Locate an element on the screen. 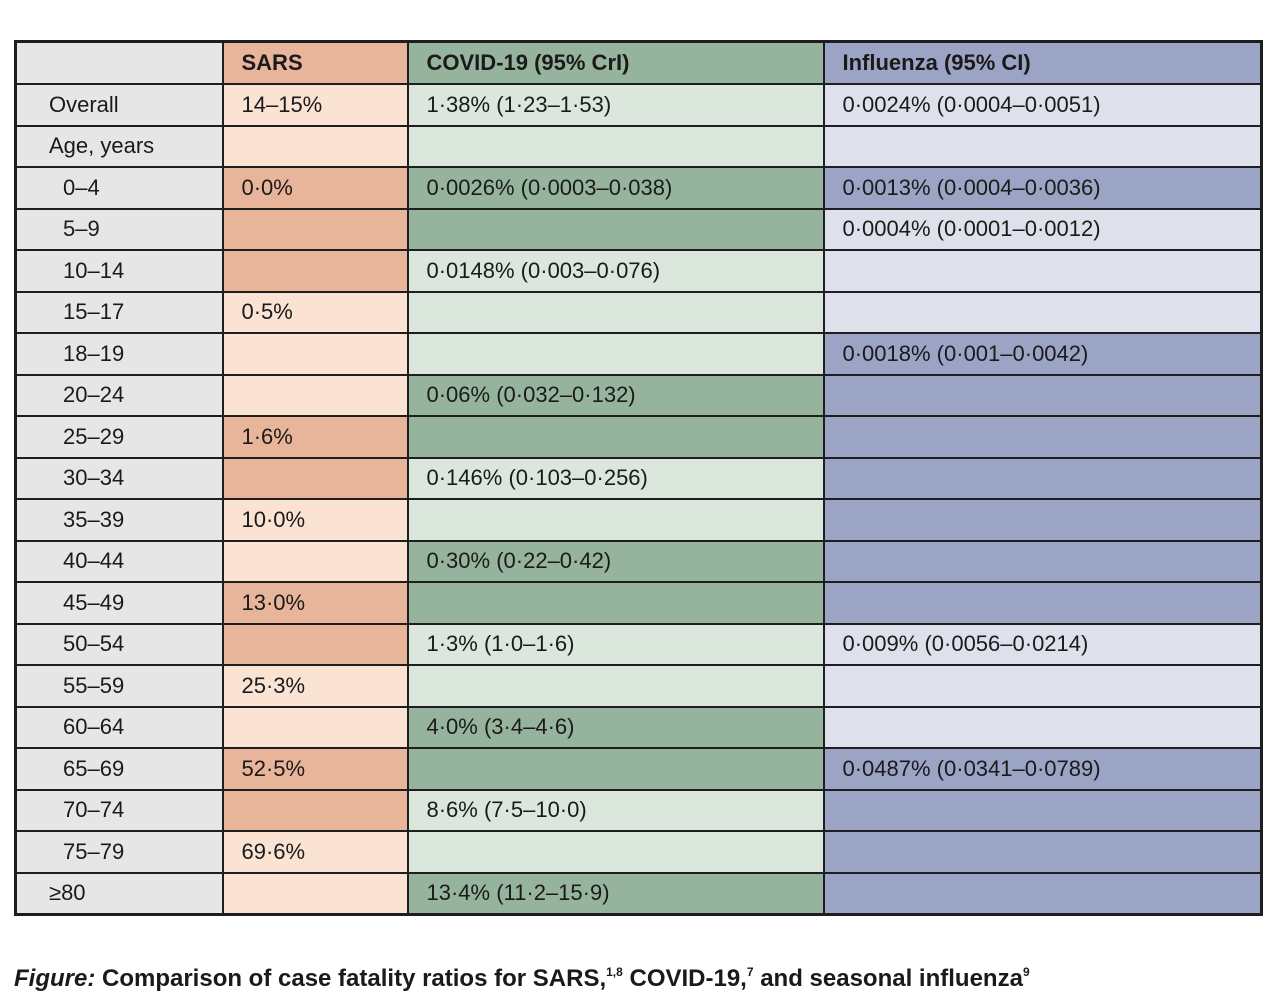 This screenshot has width=1280, height=1002. table-row: 70–74 8·6% (7·5–10·0) is located at coordinates (638, 810).